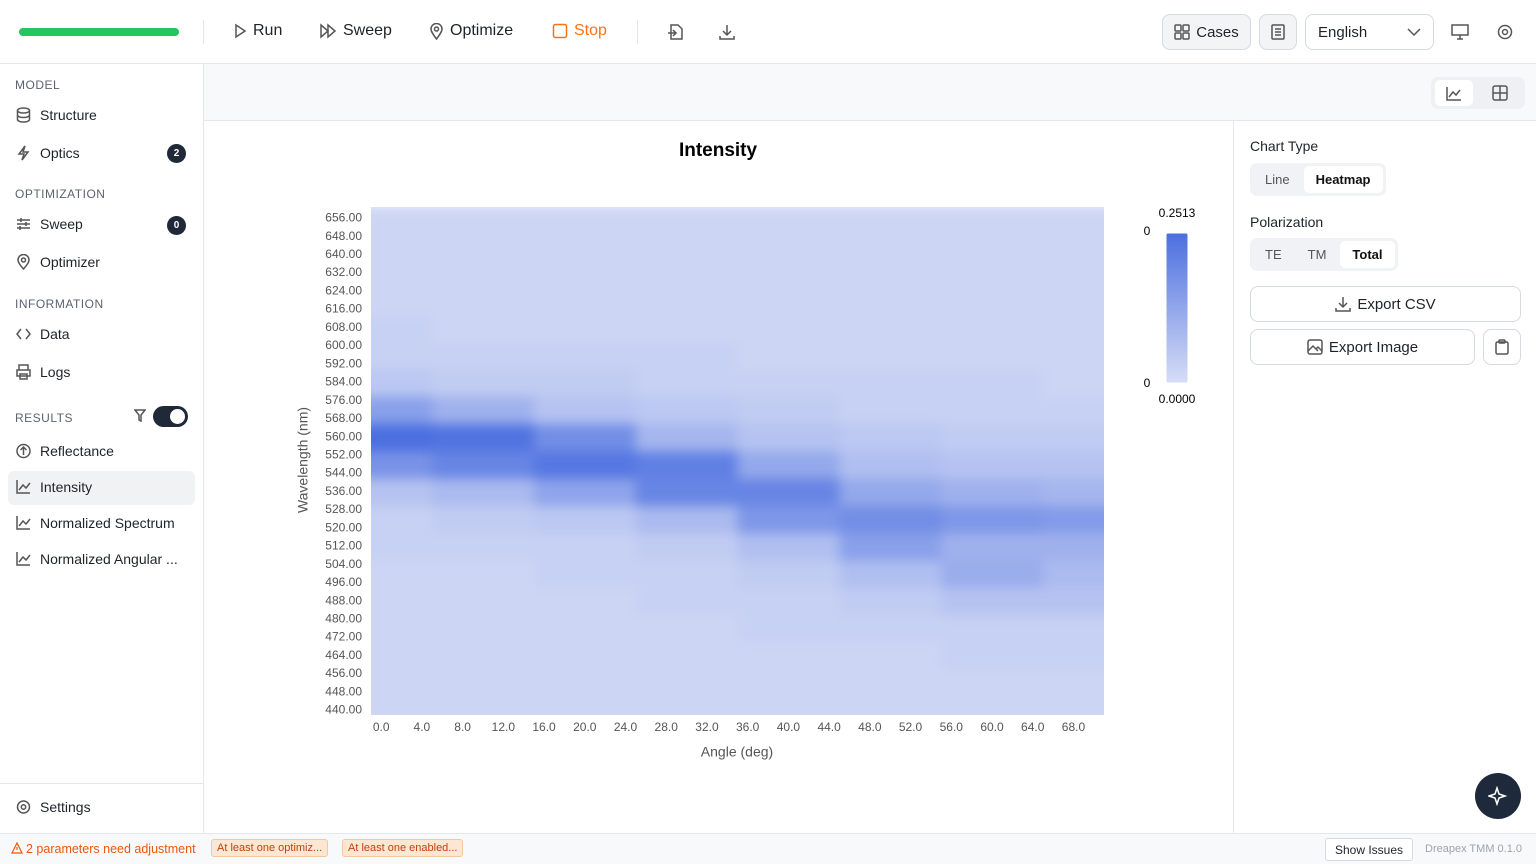  I want to click on y-tick-label: 440.00, so click(343, 710).